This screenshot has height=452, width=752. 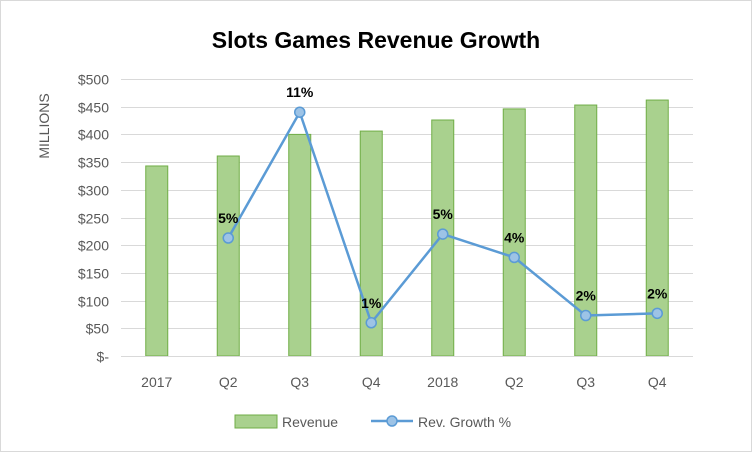 What do you see at coordinates (93, 246) in the screenshot?
I see `y-tick-label: $200` at bounding box center [93, 246].